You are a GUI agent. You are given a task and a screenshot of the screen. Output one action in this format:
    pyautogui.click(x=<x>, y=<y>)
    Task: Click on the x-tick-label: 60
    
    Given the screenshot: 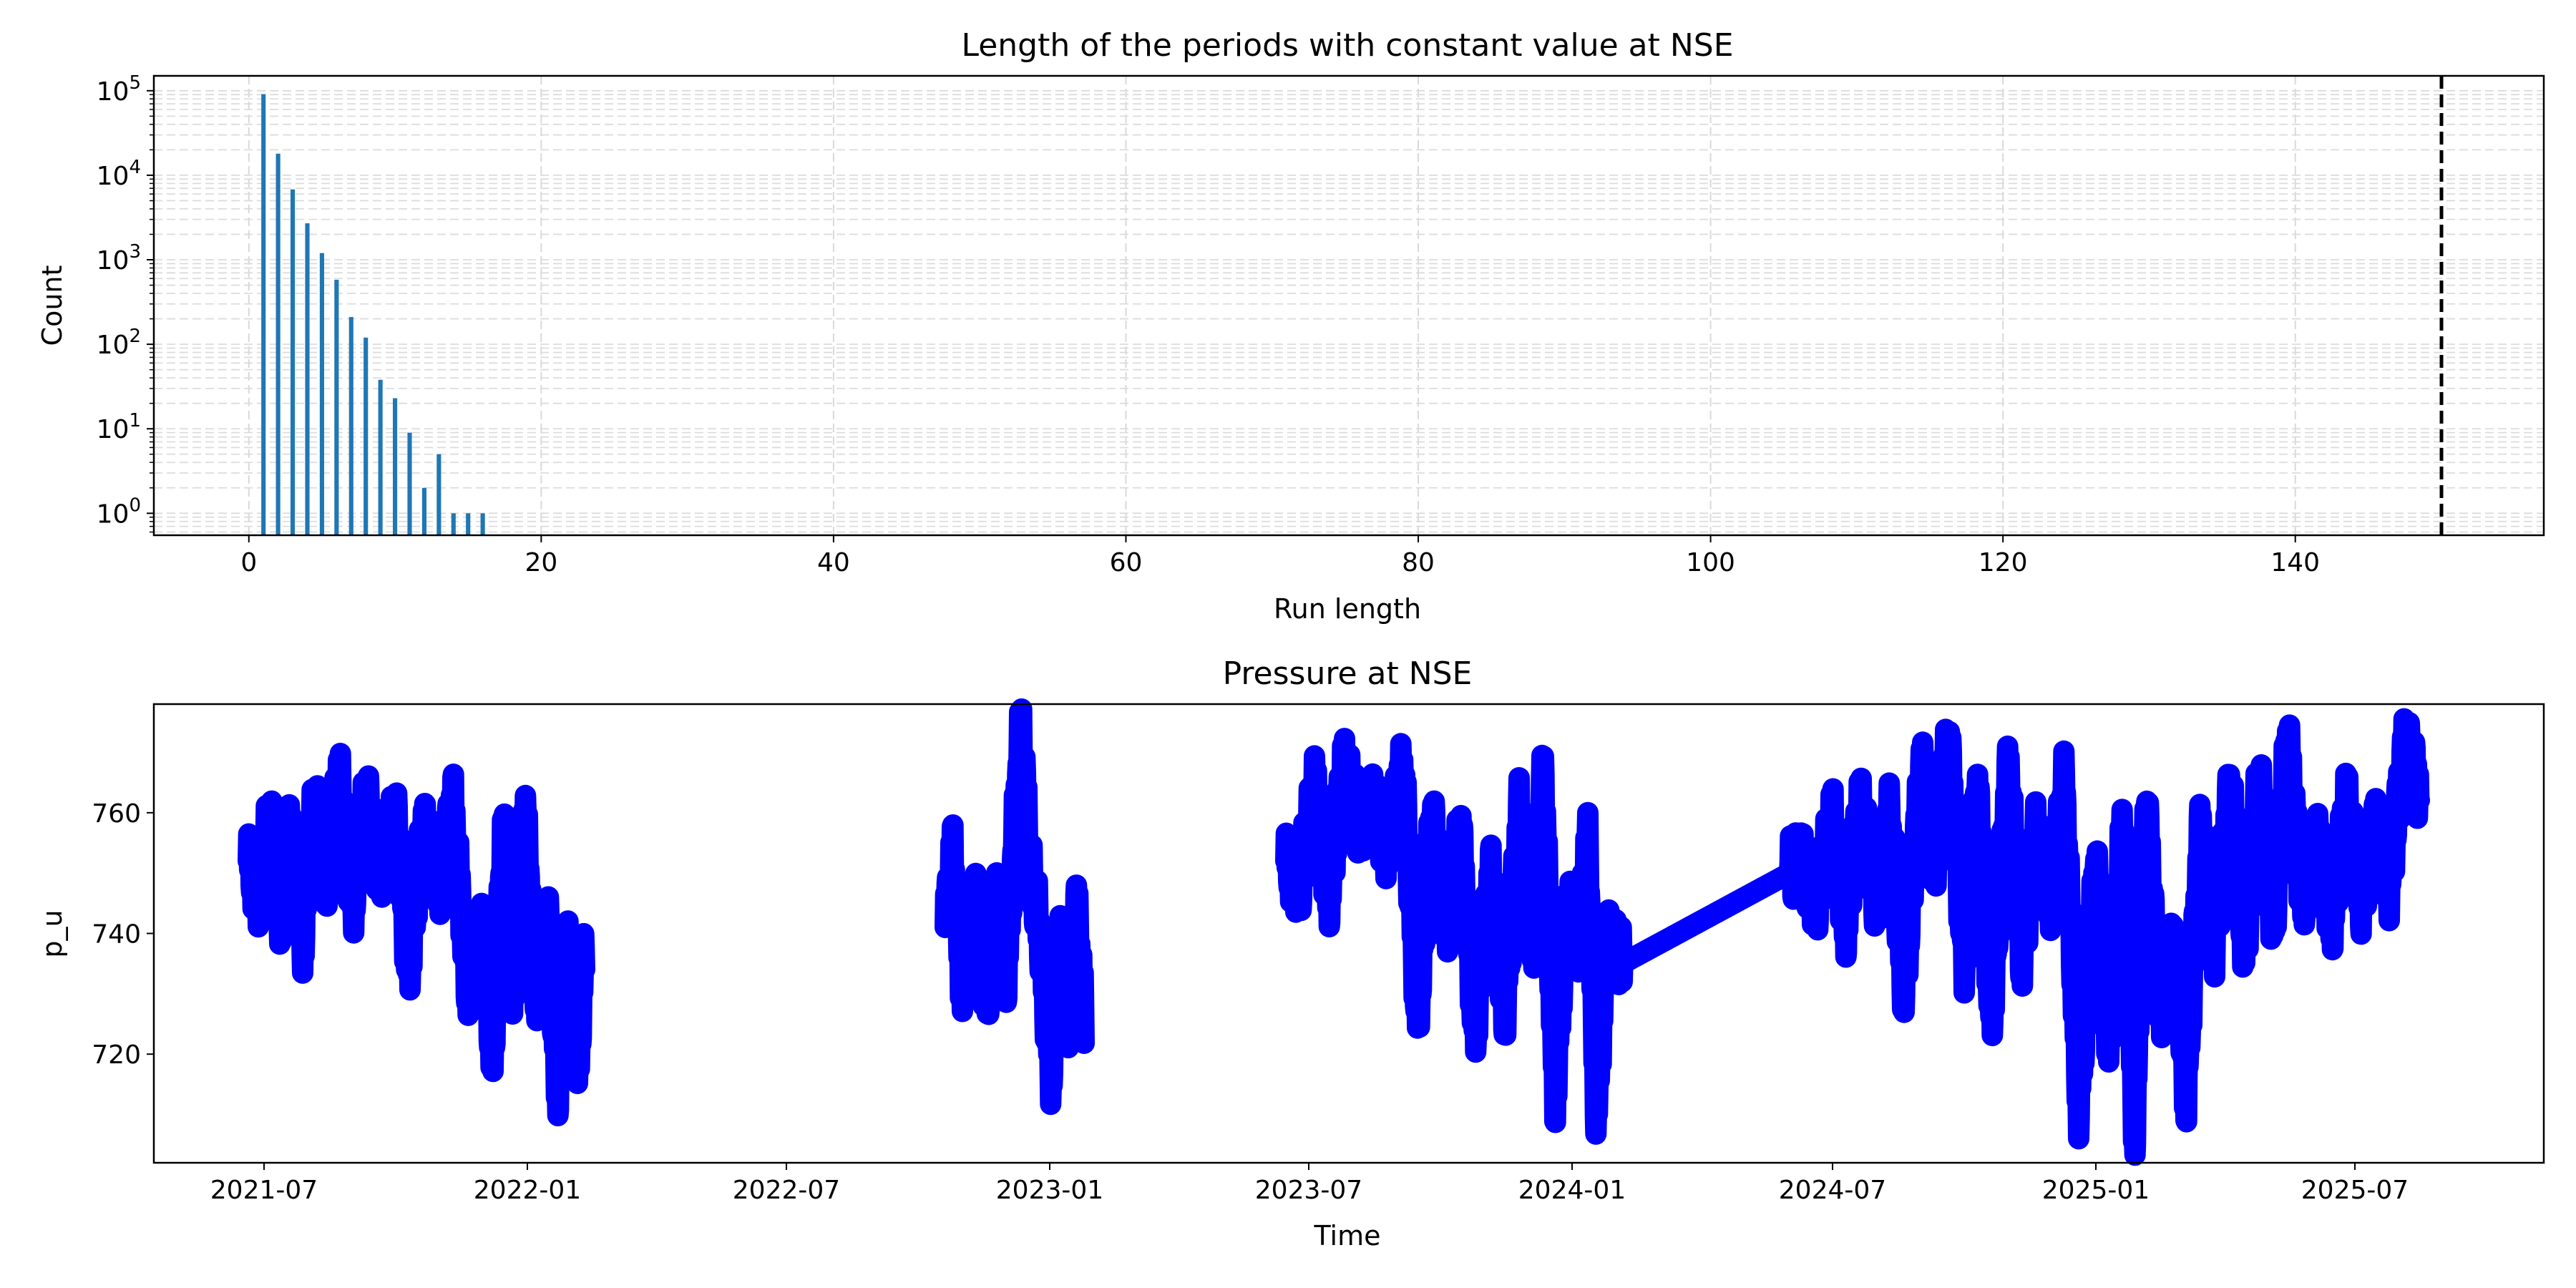 What is the action you would take?
    pyautogui.click(x=1126, y=562)
    